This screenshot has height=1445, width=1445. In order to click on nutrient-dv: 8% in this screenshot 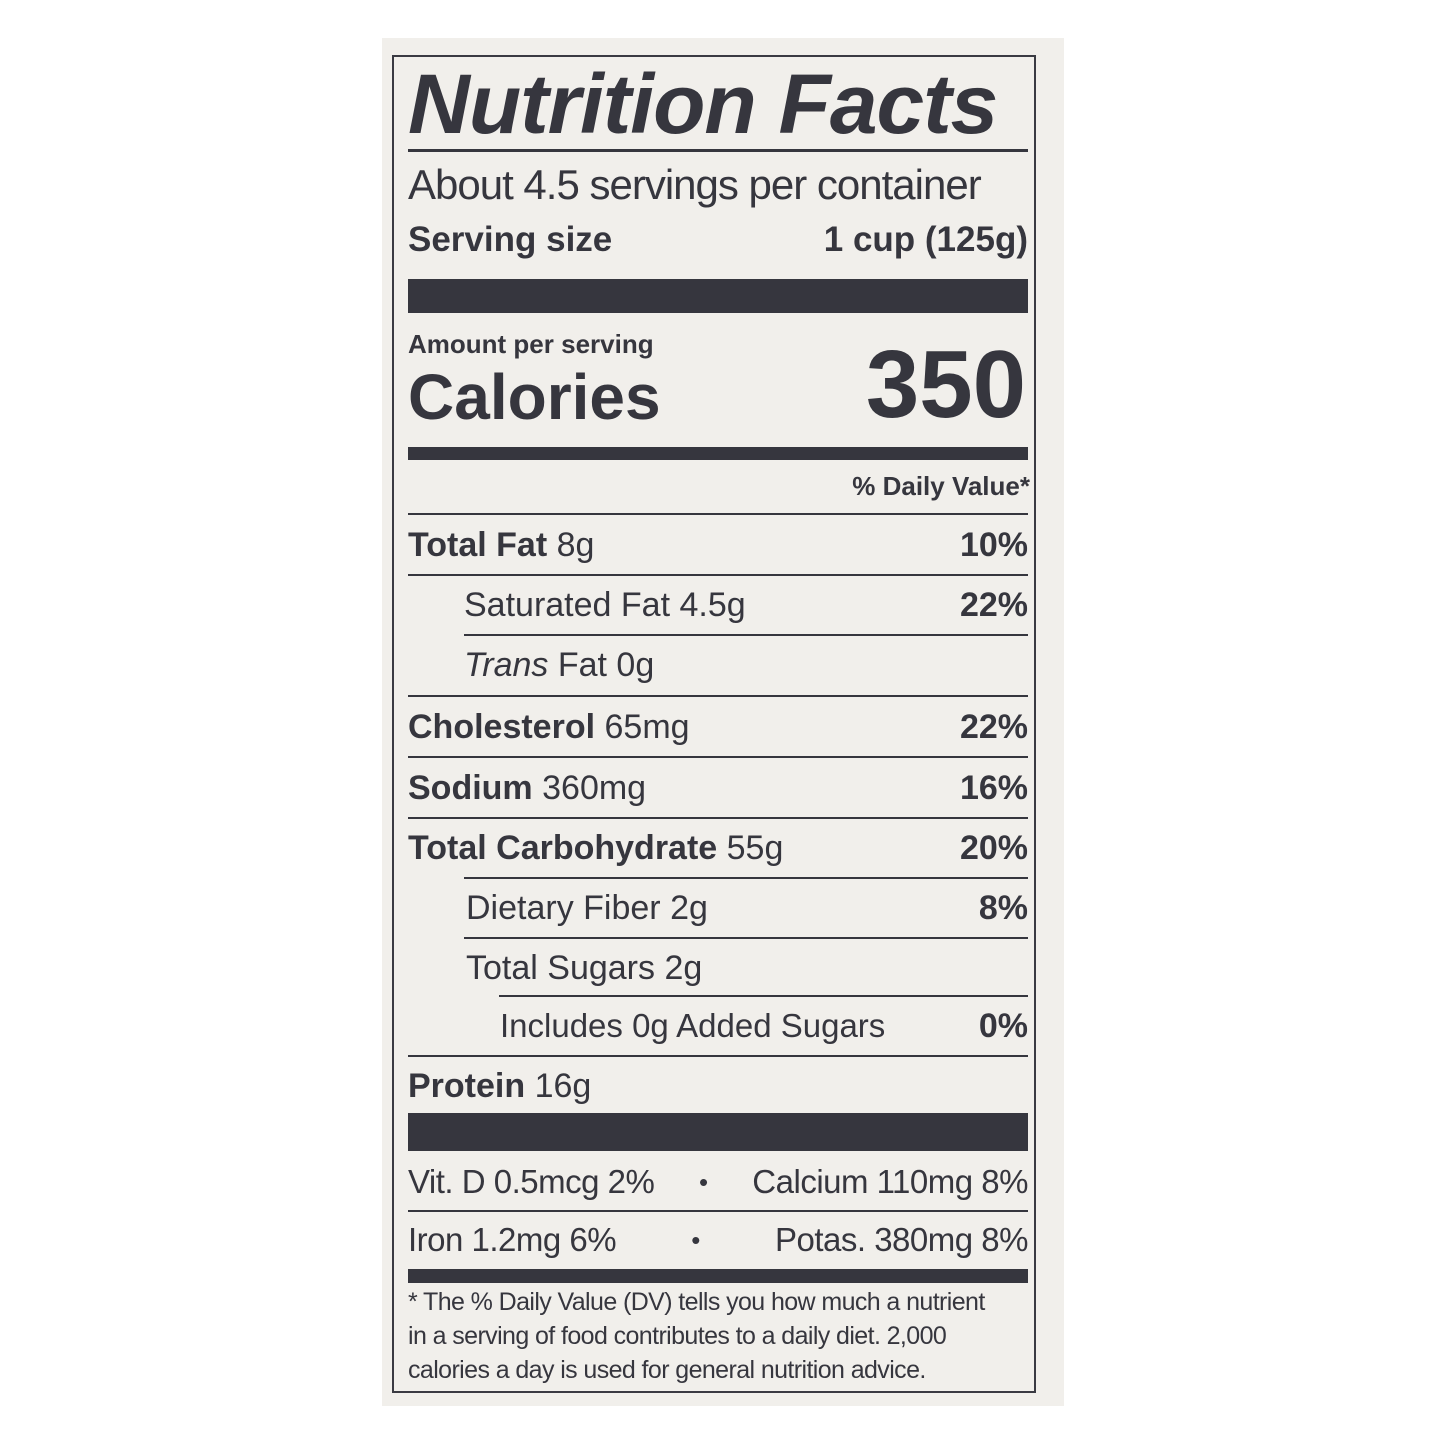, I will do `click(1003, 907)`.